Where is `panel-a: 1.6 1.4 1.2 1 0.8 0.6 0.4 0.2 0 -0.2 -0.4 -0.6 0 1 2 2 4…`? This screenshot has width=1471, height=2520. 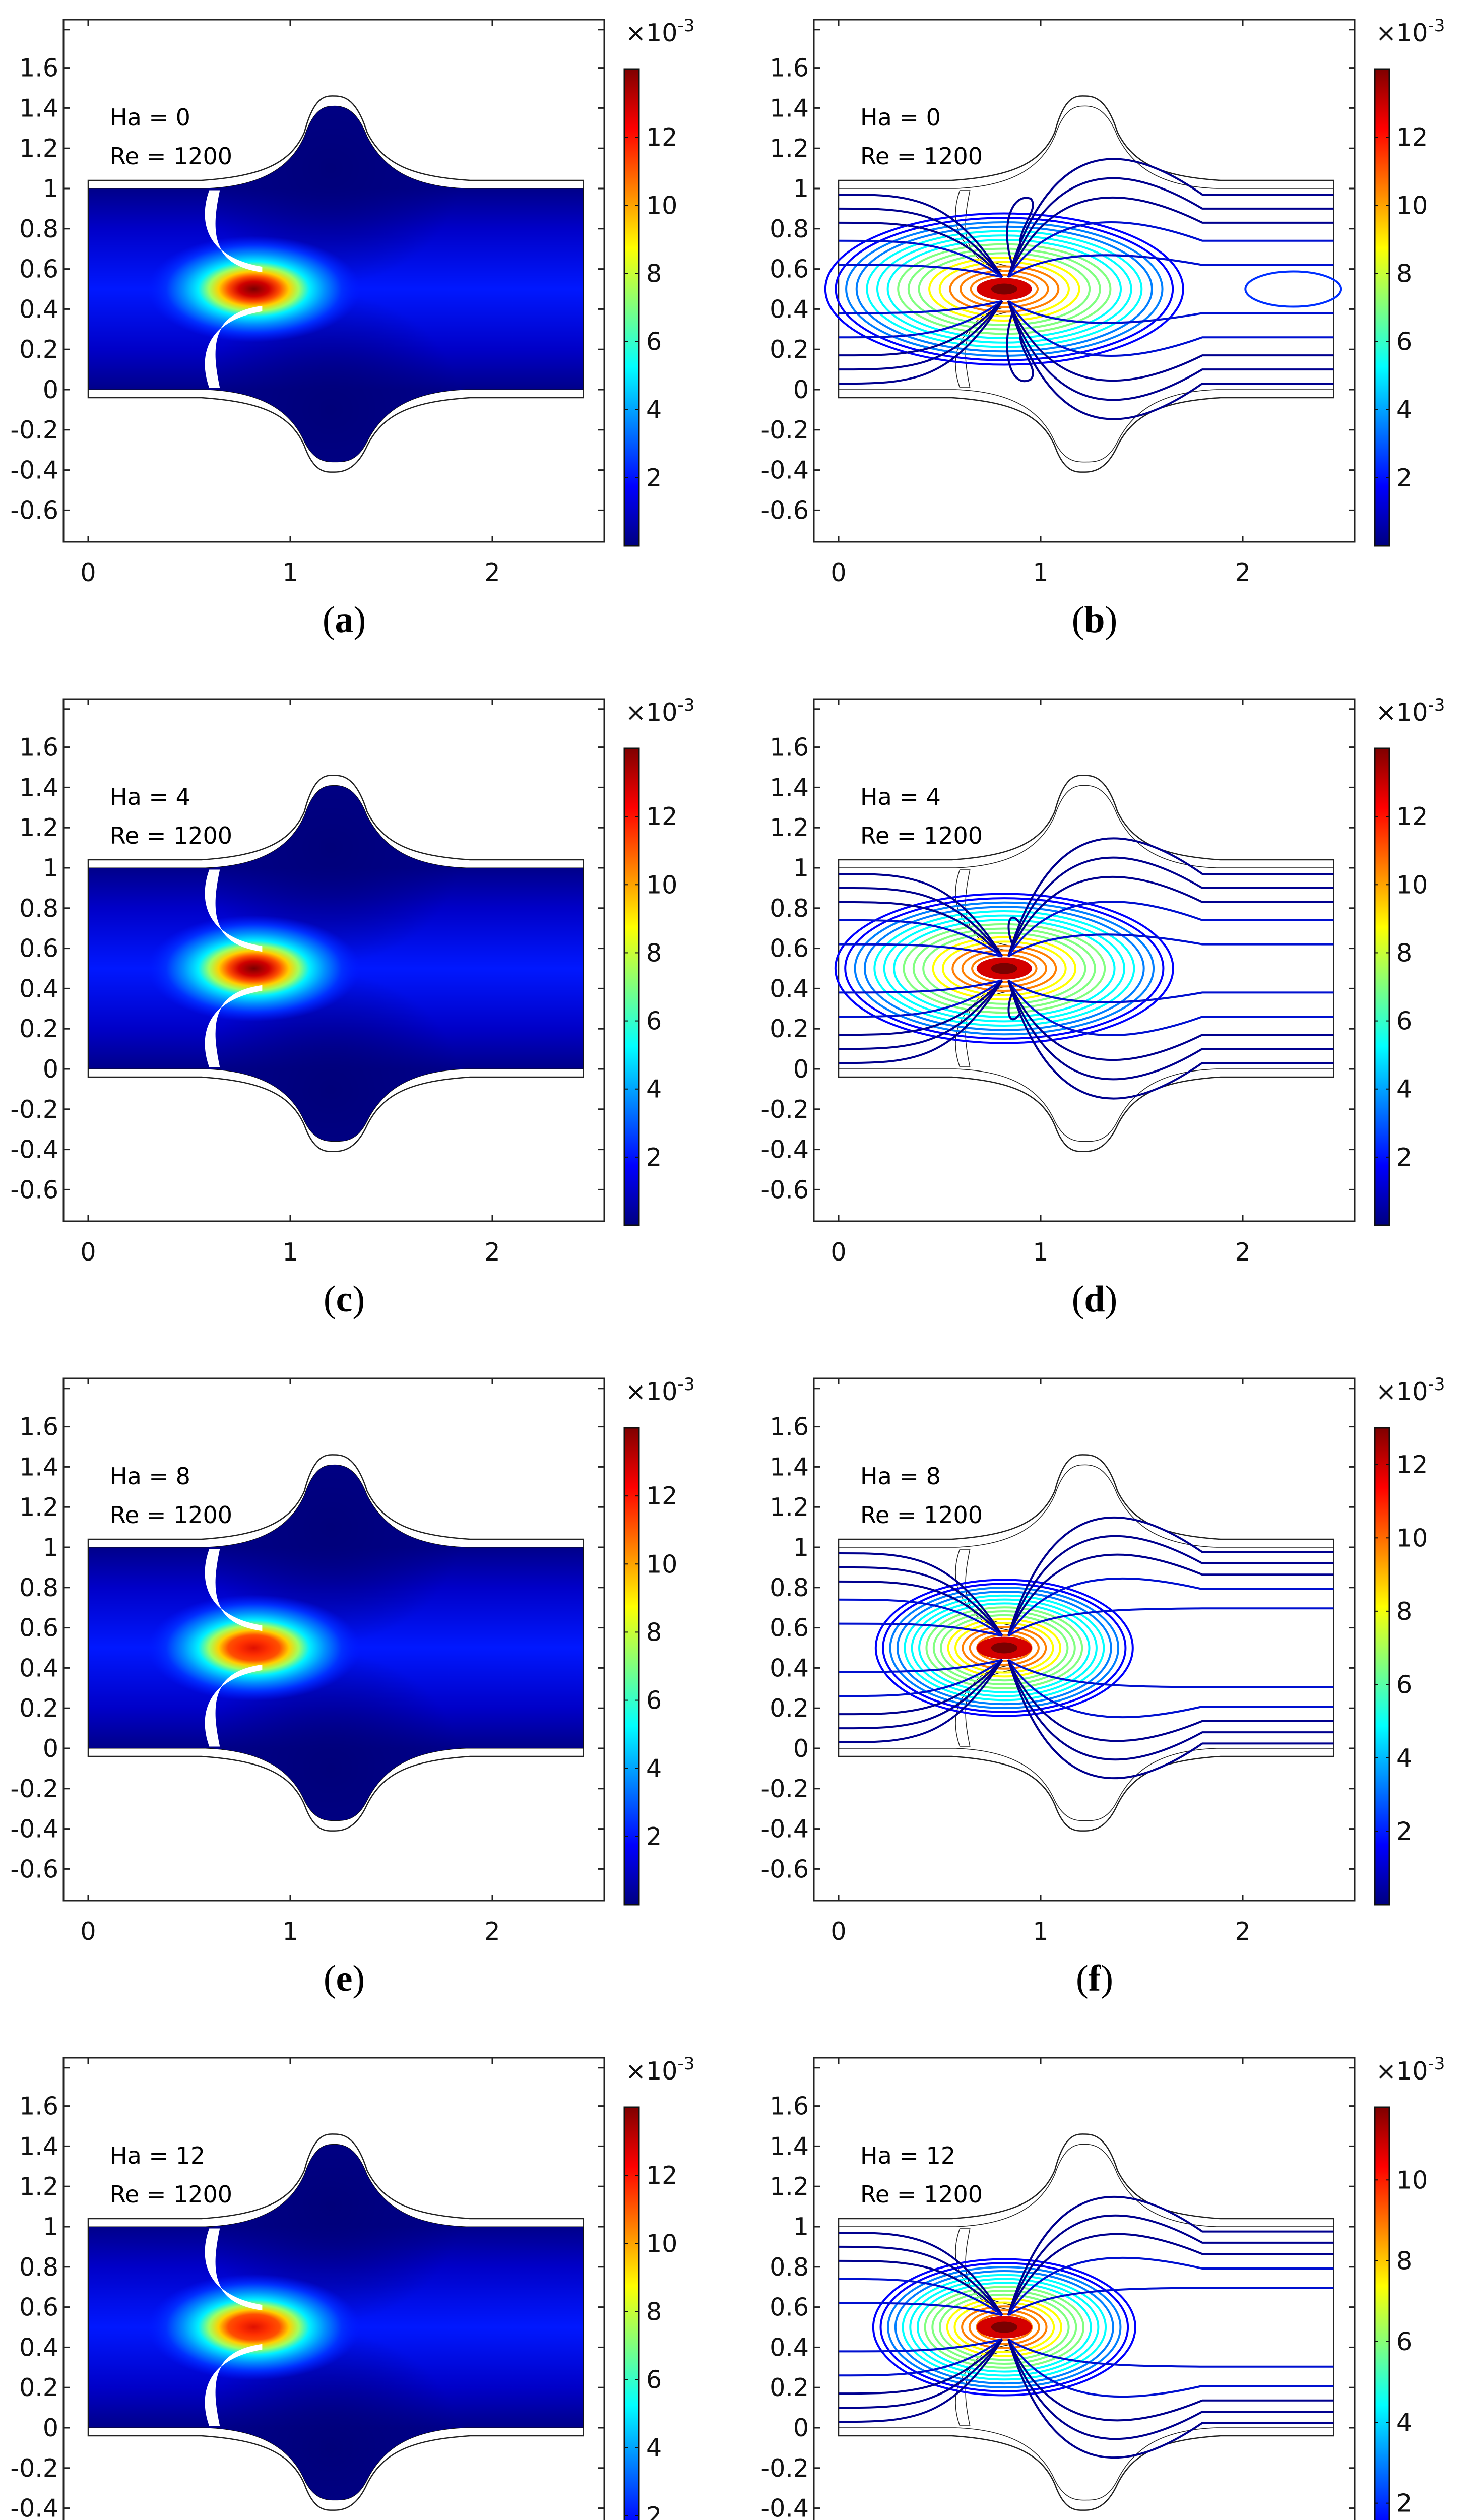 panel-a: 1.6 1.4 1.2 1 0.8 0.6 0.4 0.2 0 -0.2 -0.4 -0.6 0 1 2 2 4… is located at coordinates (358, 327).